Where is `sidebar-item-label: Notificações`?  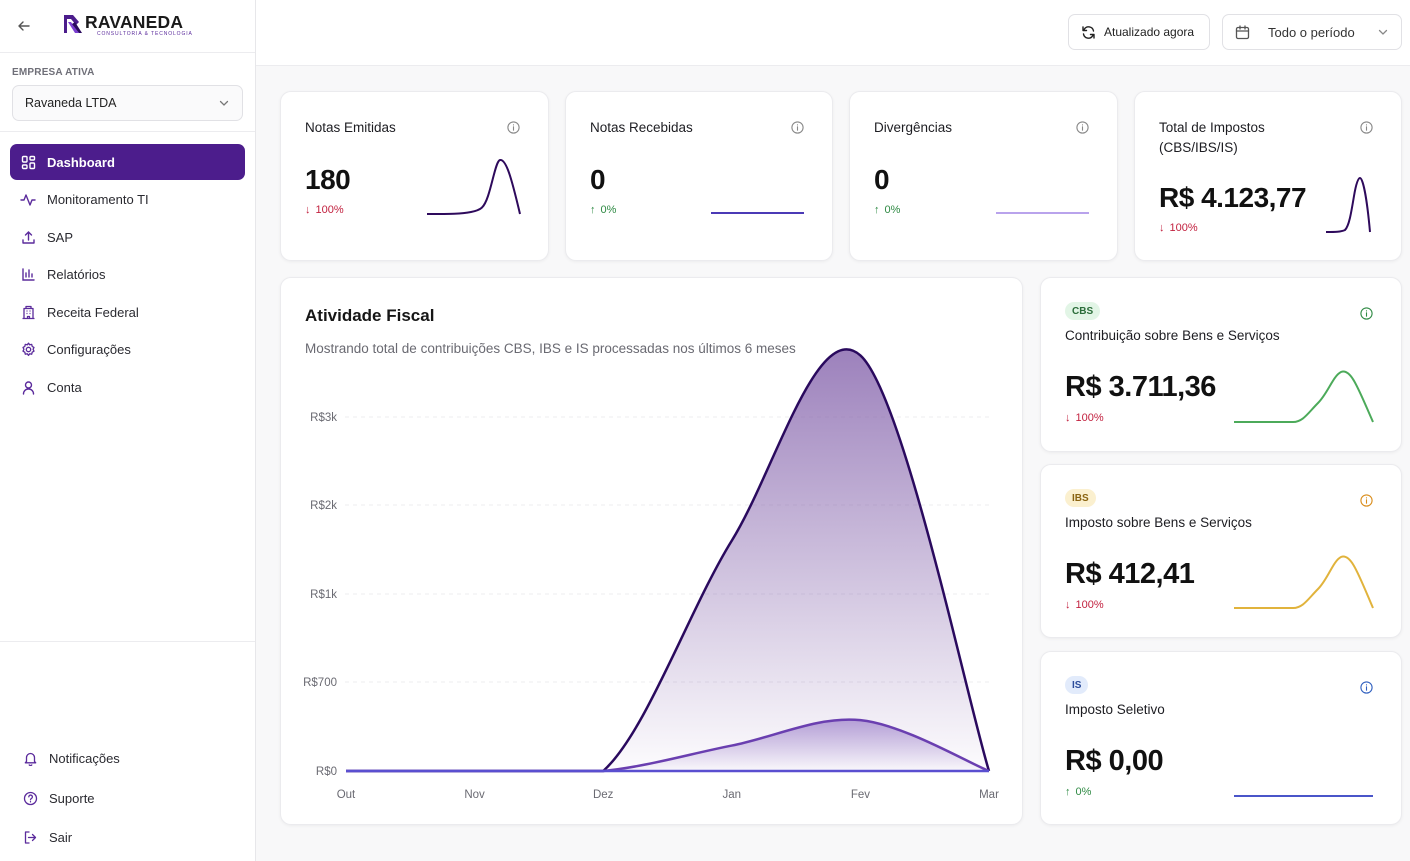
sidebar-item-label: Notificações is located at coordinates (84, 759).